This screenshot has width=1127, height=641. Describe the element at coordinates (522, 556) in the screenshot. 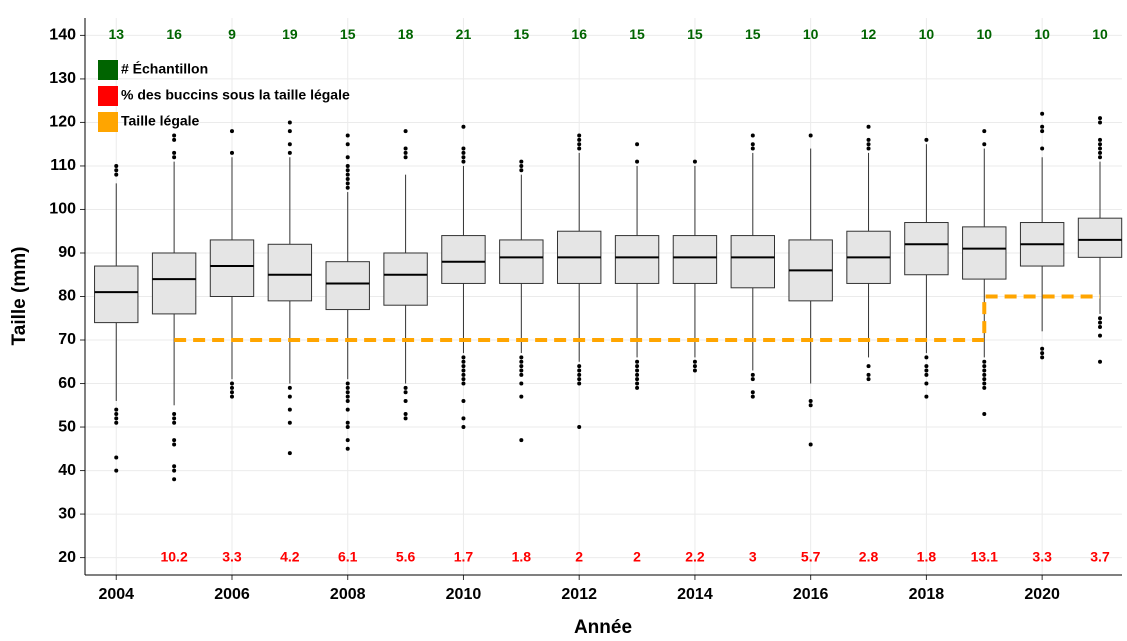

I see `percent-label: 1.8` at that location.